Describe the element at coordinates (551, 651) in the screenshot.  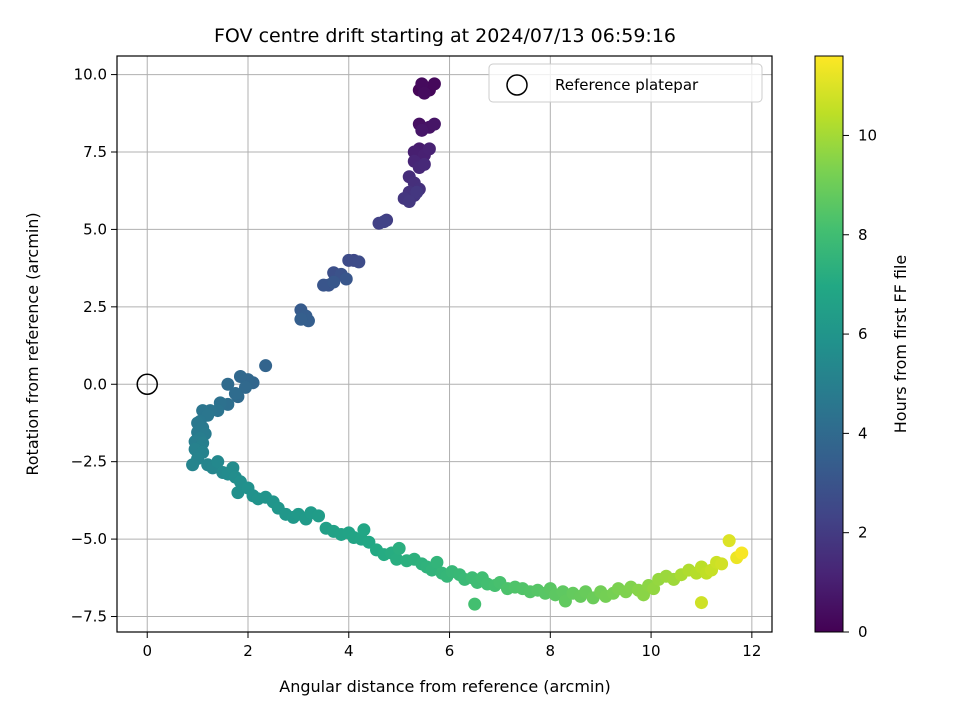
I see `x-tick-label: 8` at that location.